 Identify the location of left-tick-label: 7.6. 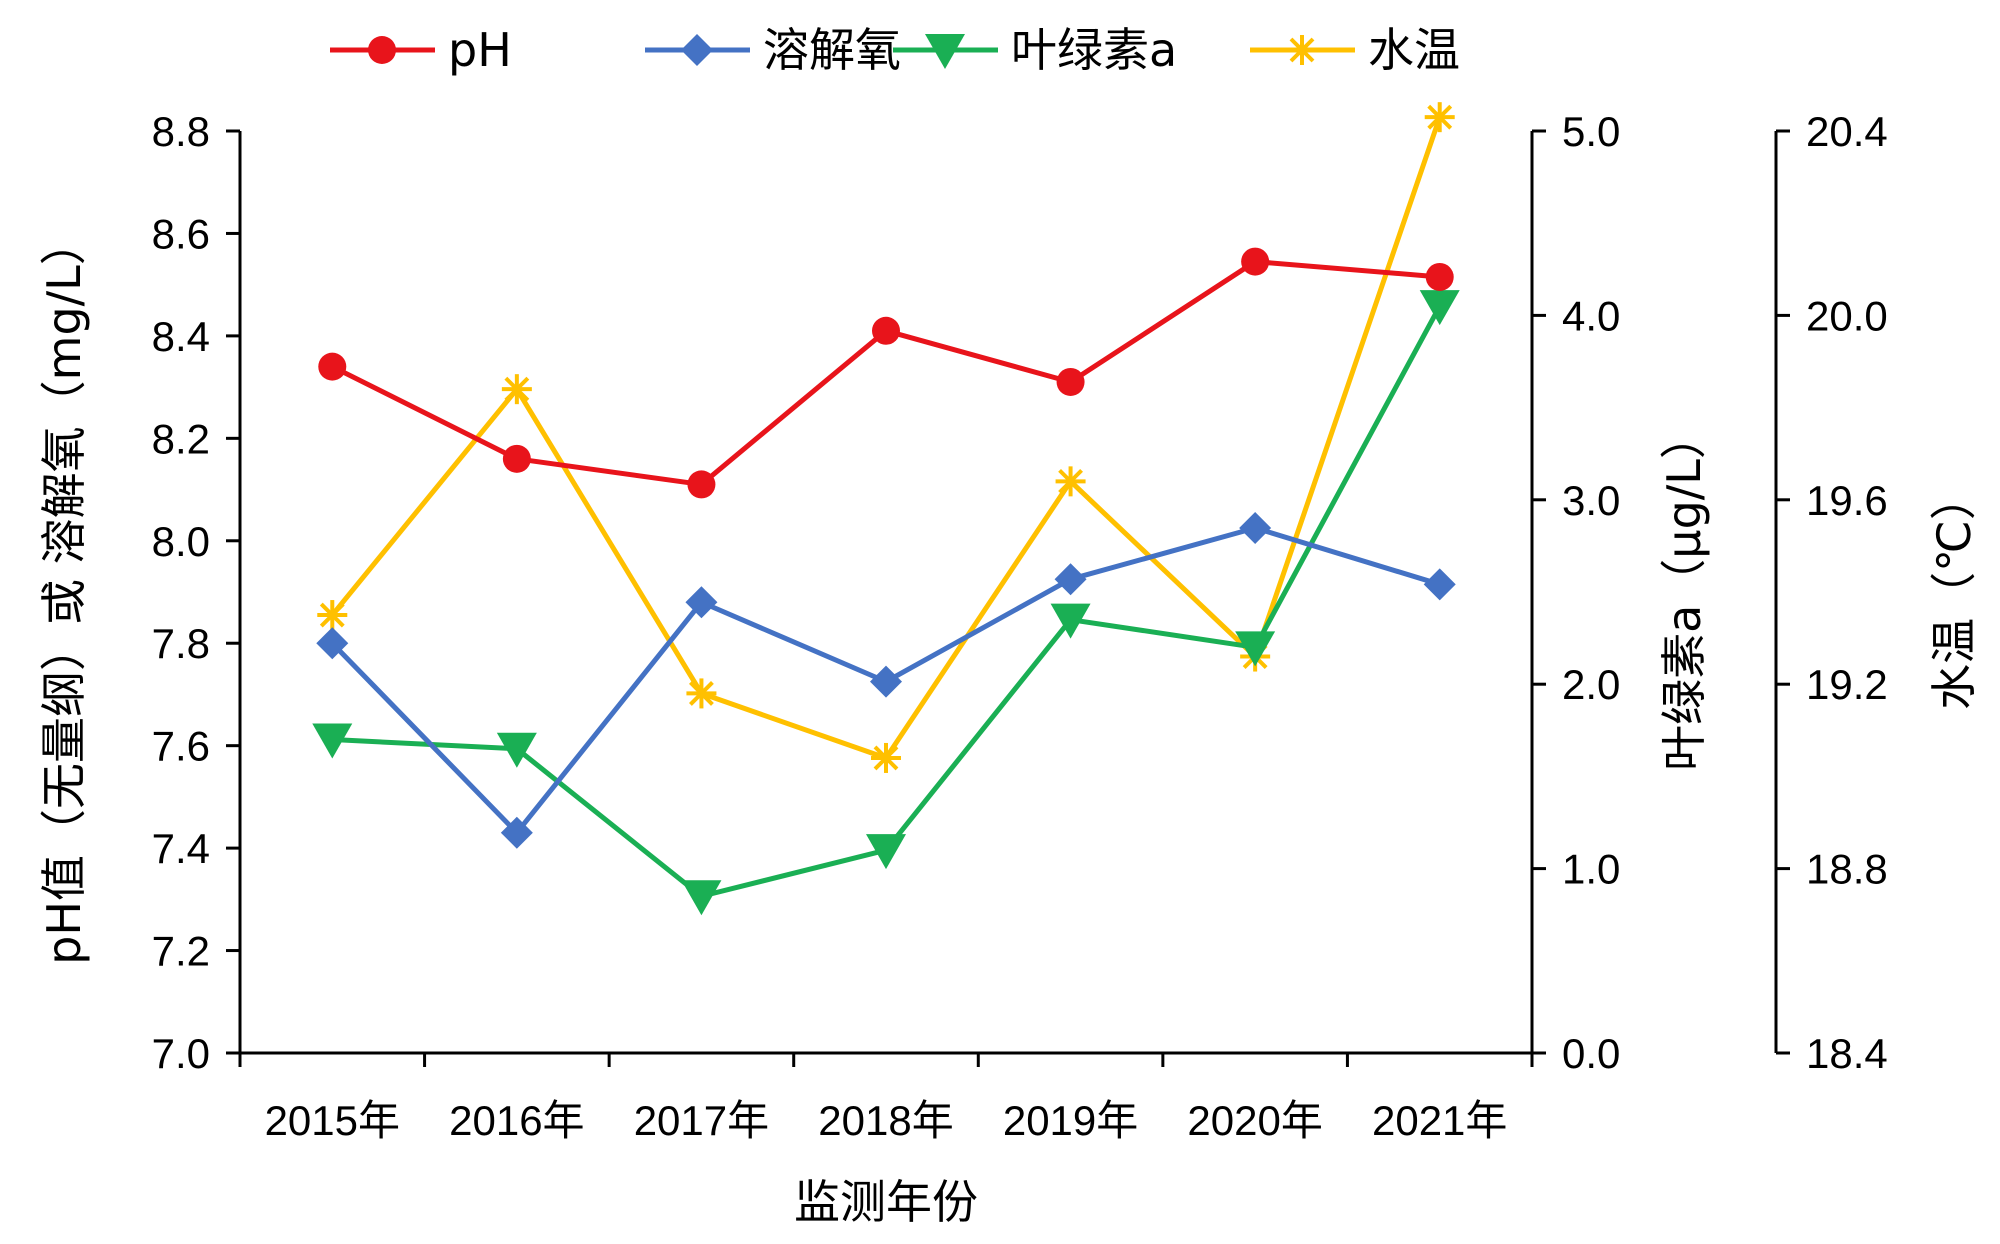
(181, 746).